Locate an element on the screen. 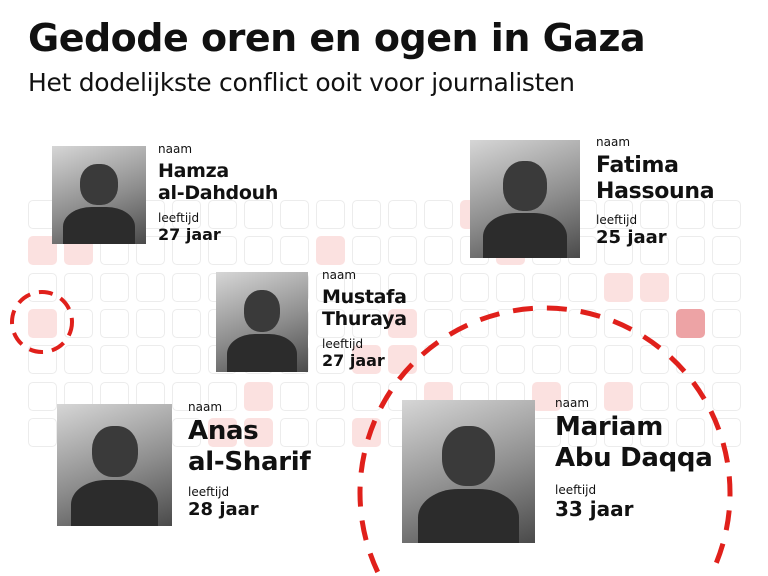  card-hamza: naam Hamza al-Dahdouh leeftijd 27 jaar is located at coordinates (218, 193).